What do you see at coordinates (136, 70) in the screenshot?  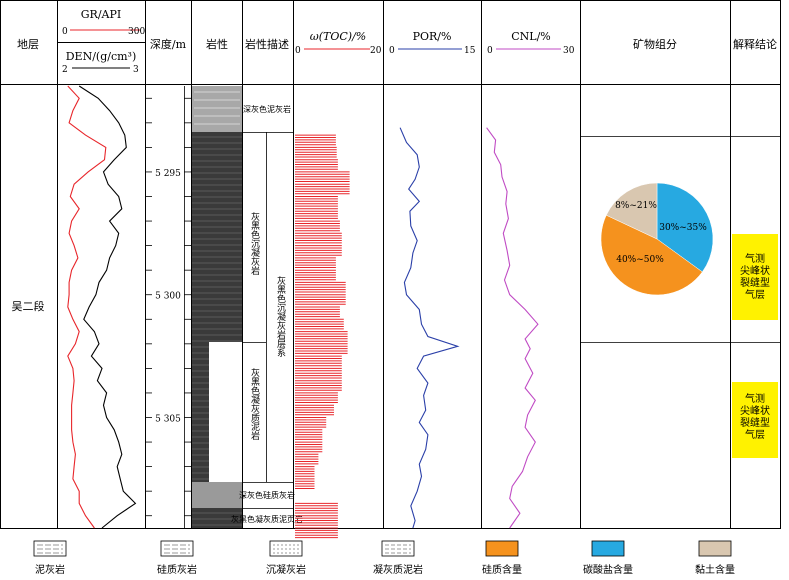 I see `den-axis-max: 3` at bounding box center [136, 70].